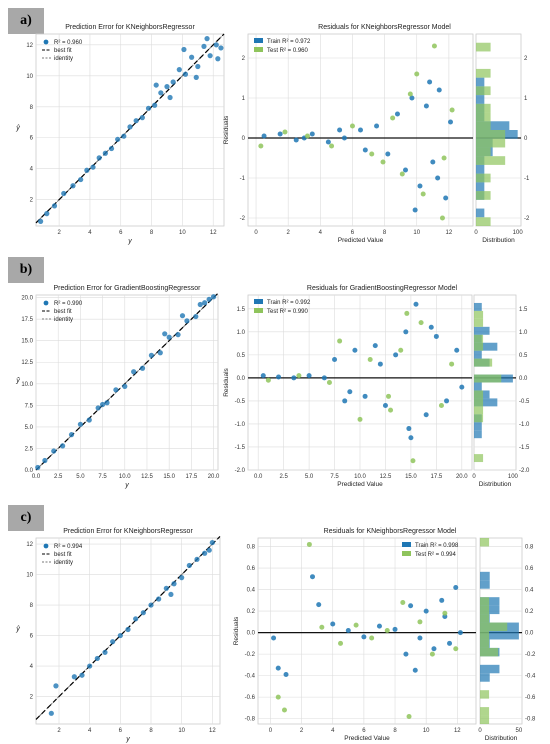 This screenshot has height=744, width=550. Describe the element at coordinates (437, 546) in the screenshot. I see `legend-label: Train R² = 0.998` at that location.